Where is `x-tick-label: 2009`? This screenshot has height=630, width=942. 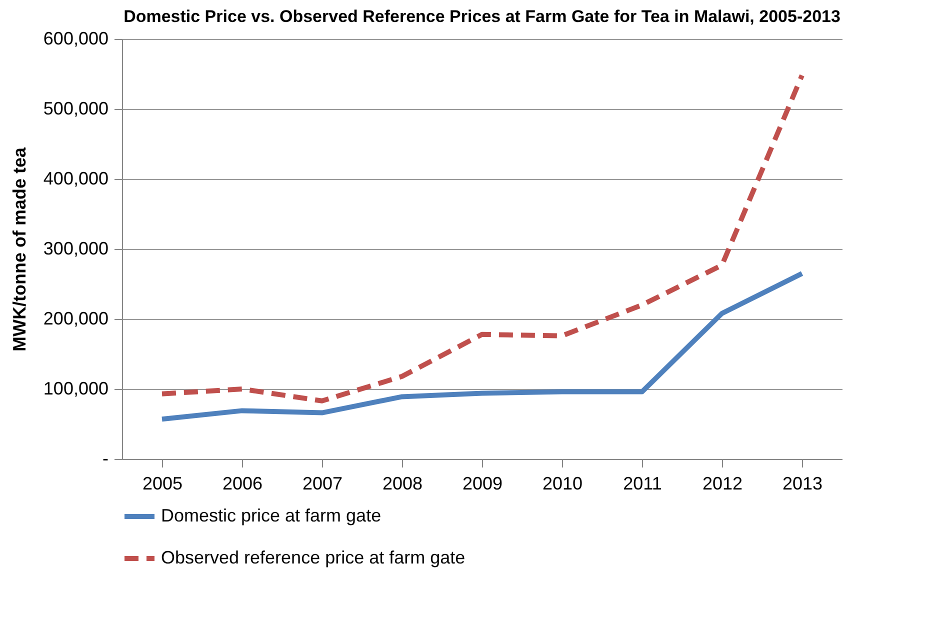
x-tick-label: 2009 is located at coordinates (482, 484).